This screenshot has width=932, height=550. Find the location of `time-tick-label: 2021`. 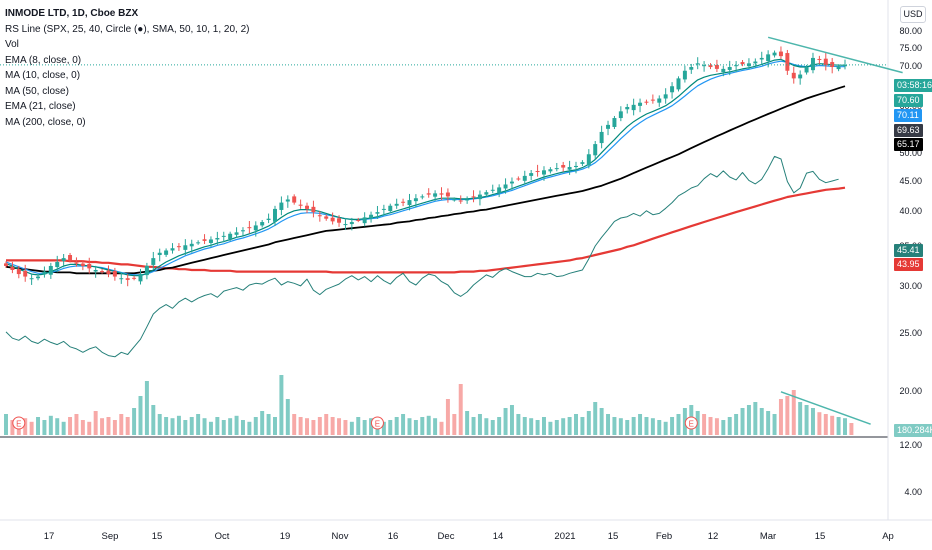

time-tick-label: 2021 is located at coordinates (565, 536).